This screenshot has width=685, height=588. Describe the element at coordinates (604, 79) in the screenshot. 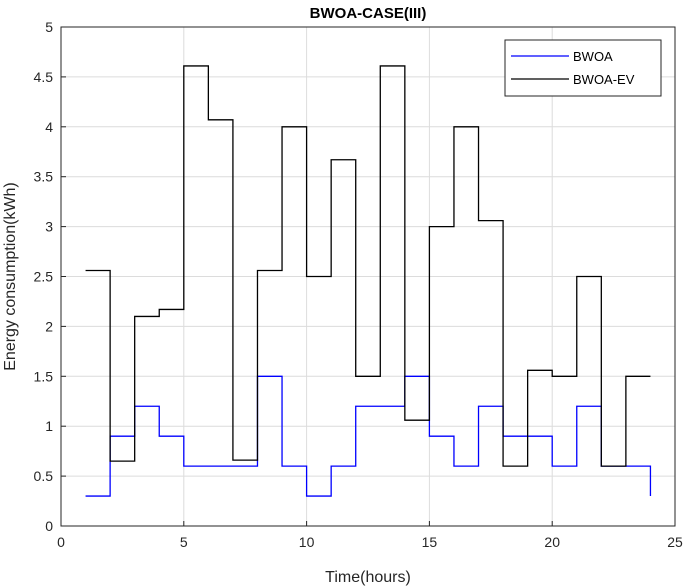

I see `legend-label: BWOA-EV` at that location.